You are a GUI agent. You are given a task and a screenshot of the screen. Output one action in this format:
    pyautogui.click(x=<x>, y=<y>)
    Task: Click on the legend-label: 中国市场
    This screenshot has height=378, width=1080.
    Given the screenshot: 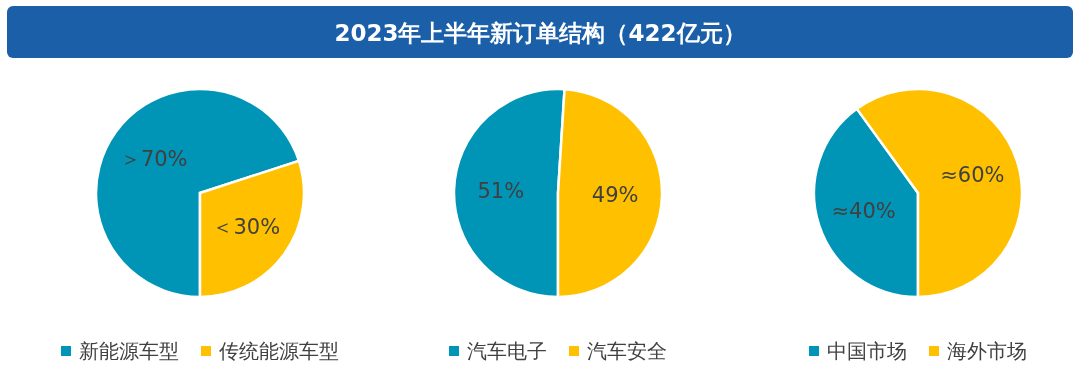 What is the action you would take?
    pyautogui.click(x=867, y=351)
    